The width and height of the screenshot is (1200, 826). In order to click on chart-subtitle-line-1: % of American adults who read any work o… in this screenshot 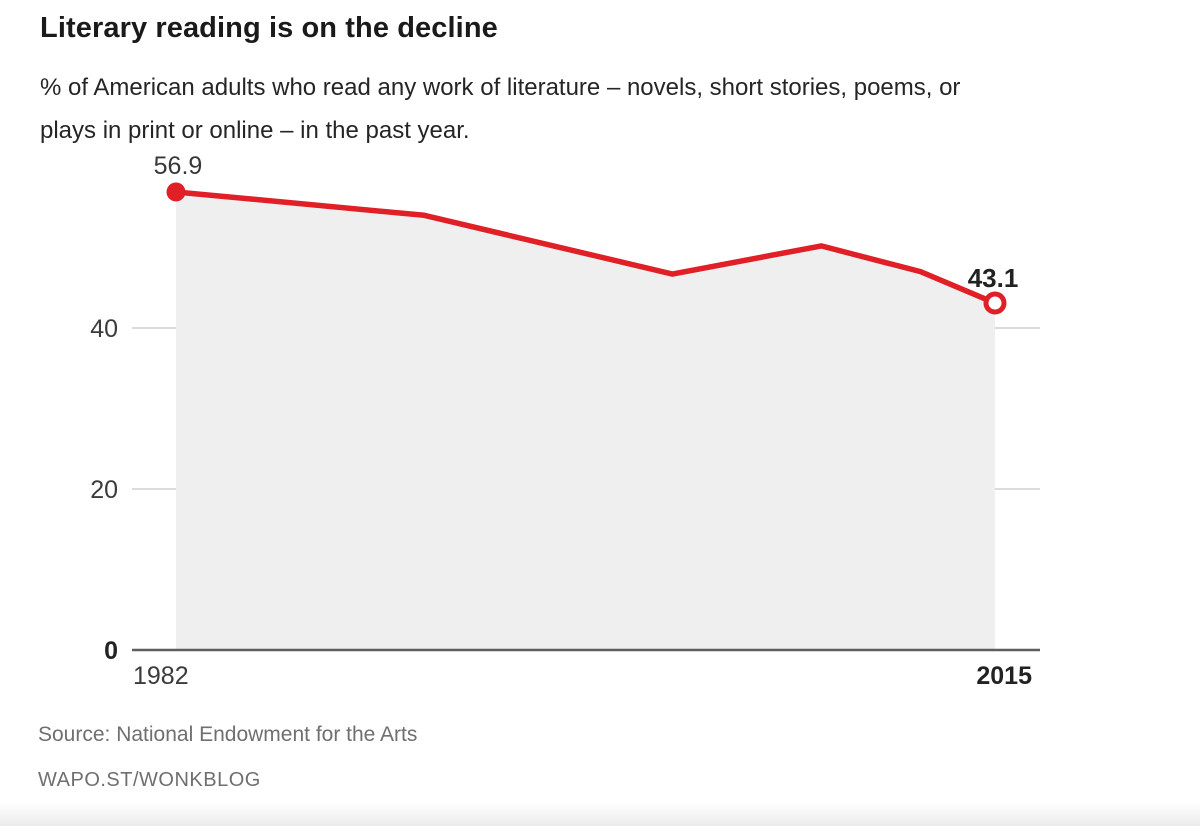, I will do `click(500, 87)`.